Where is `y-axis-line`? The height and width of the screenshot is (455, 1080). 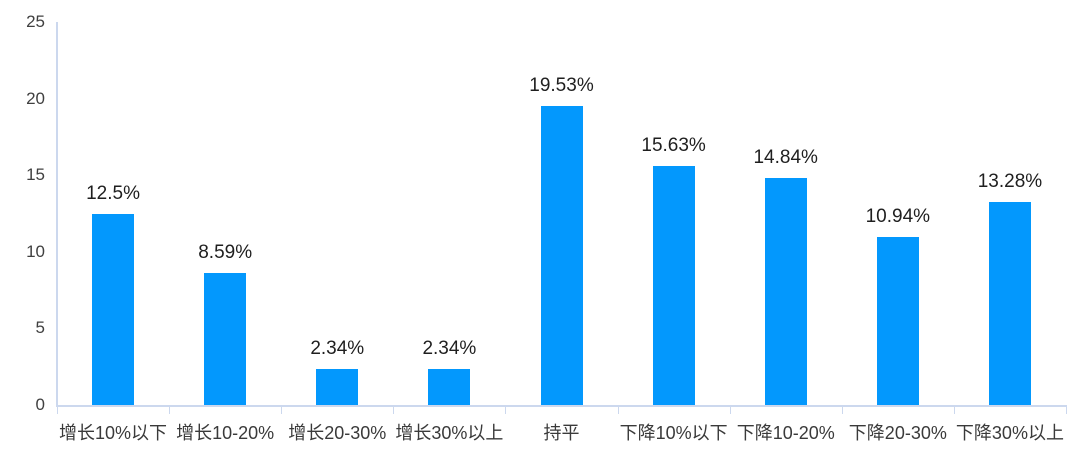
y-axis-line is located at coordinates (57, 213).